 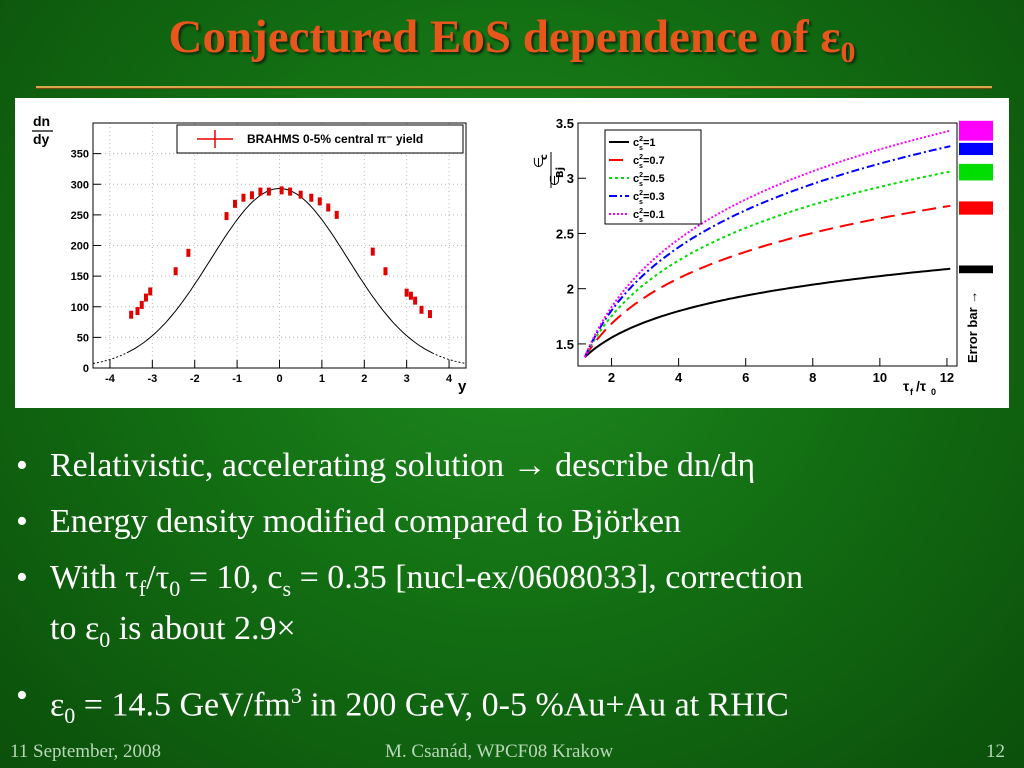 What do you see at coordinates (933, 392) in the screenshot?
I see `svg-text: 0` at bounding box center [933, 392].